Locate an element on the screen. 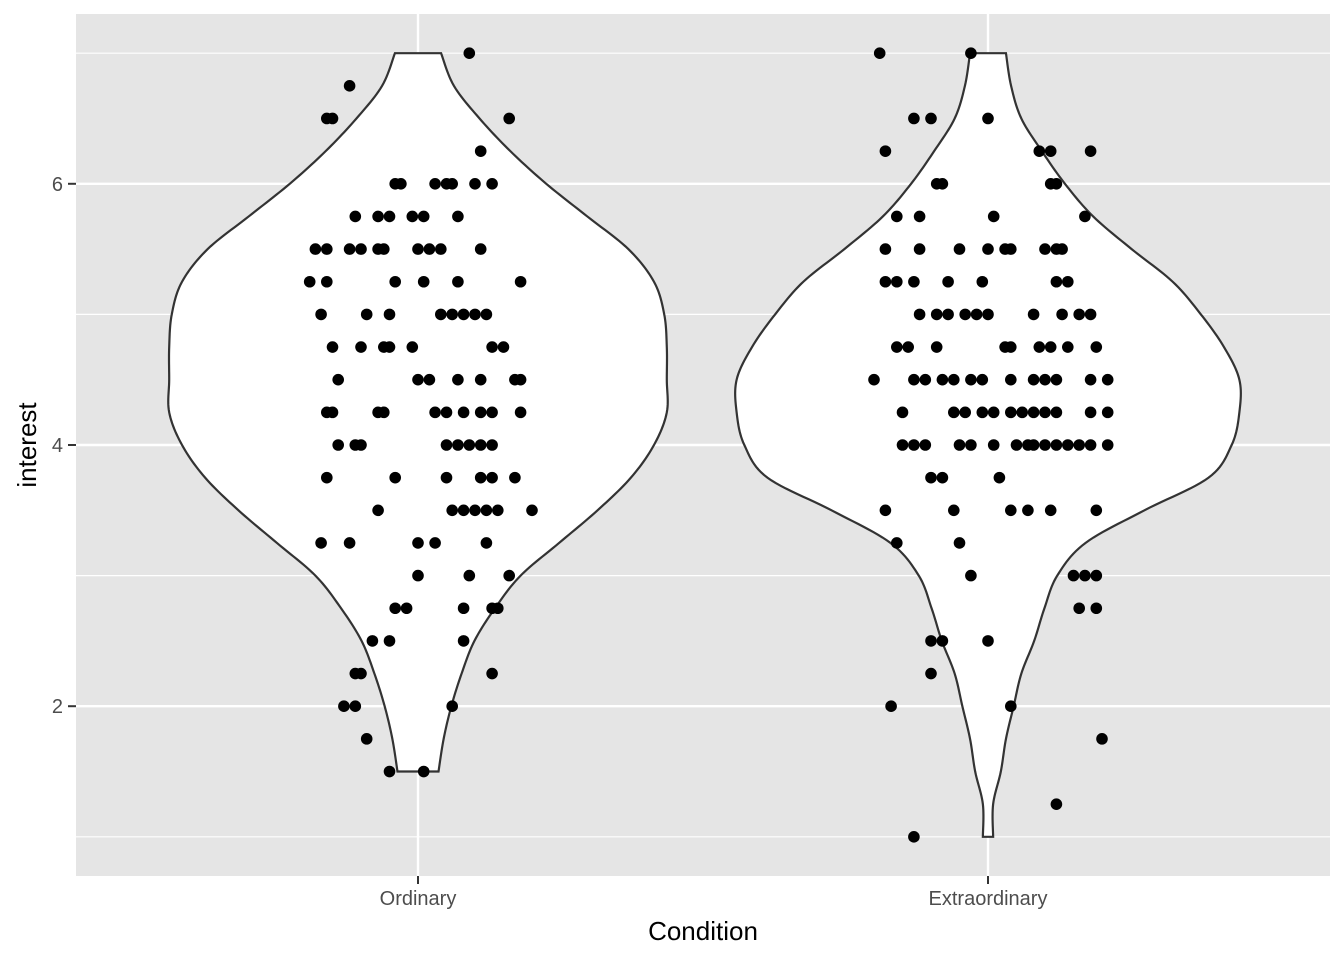 The width and height of the screenshot is (1344, 960). y-tick-label: 2 is located at coordinates (57, 707).